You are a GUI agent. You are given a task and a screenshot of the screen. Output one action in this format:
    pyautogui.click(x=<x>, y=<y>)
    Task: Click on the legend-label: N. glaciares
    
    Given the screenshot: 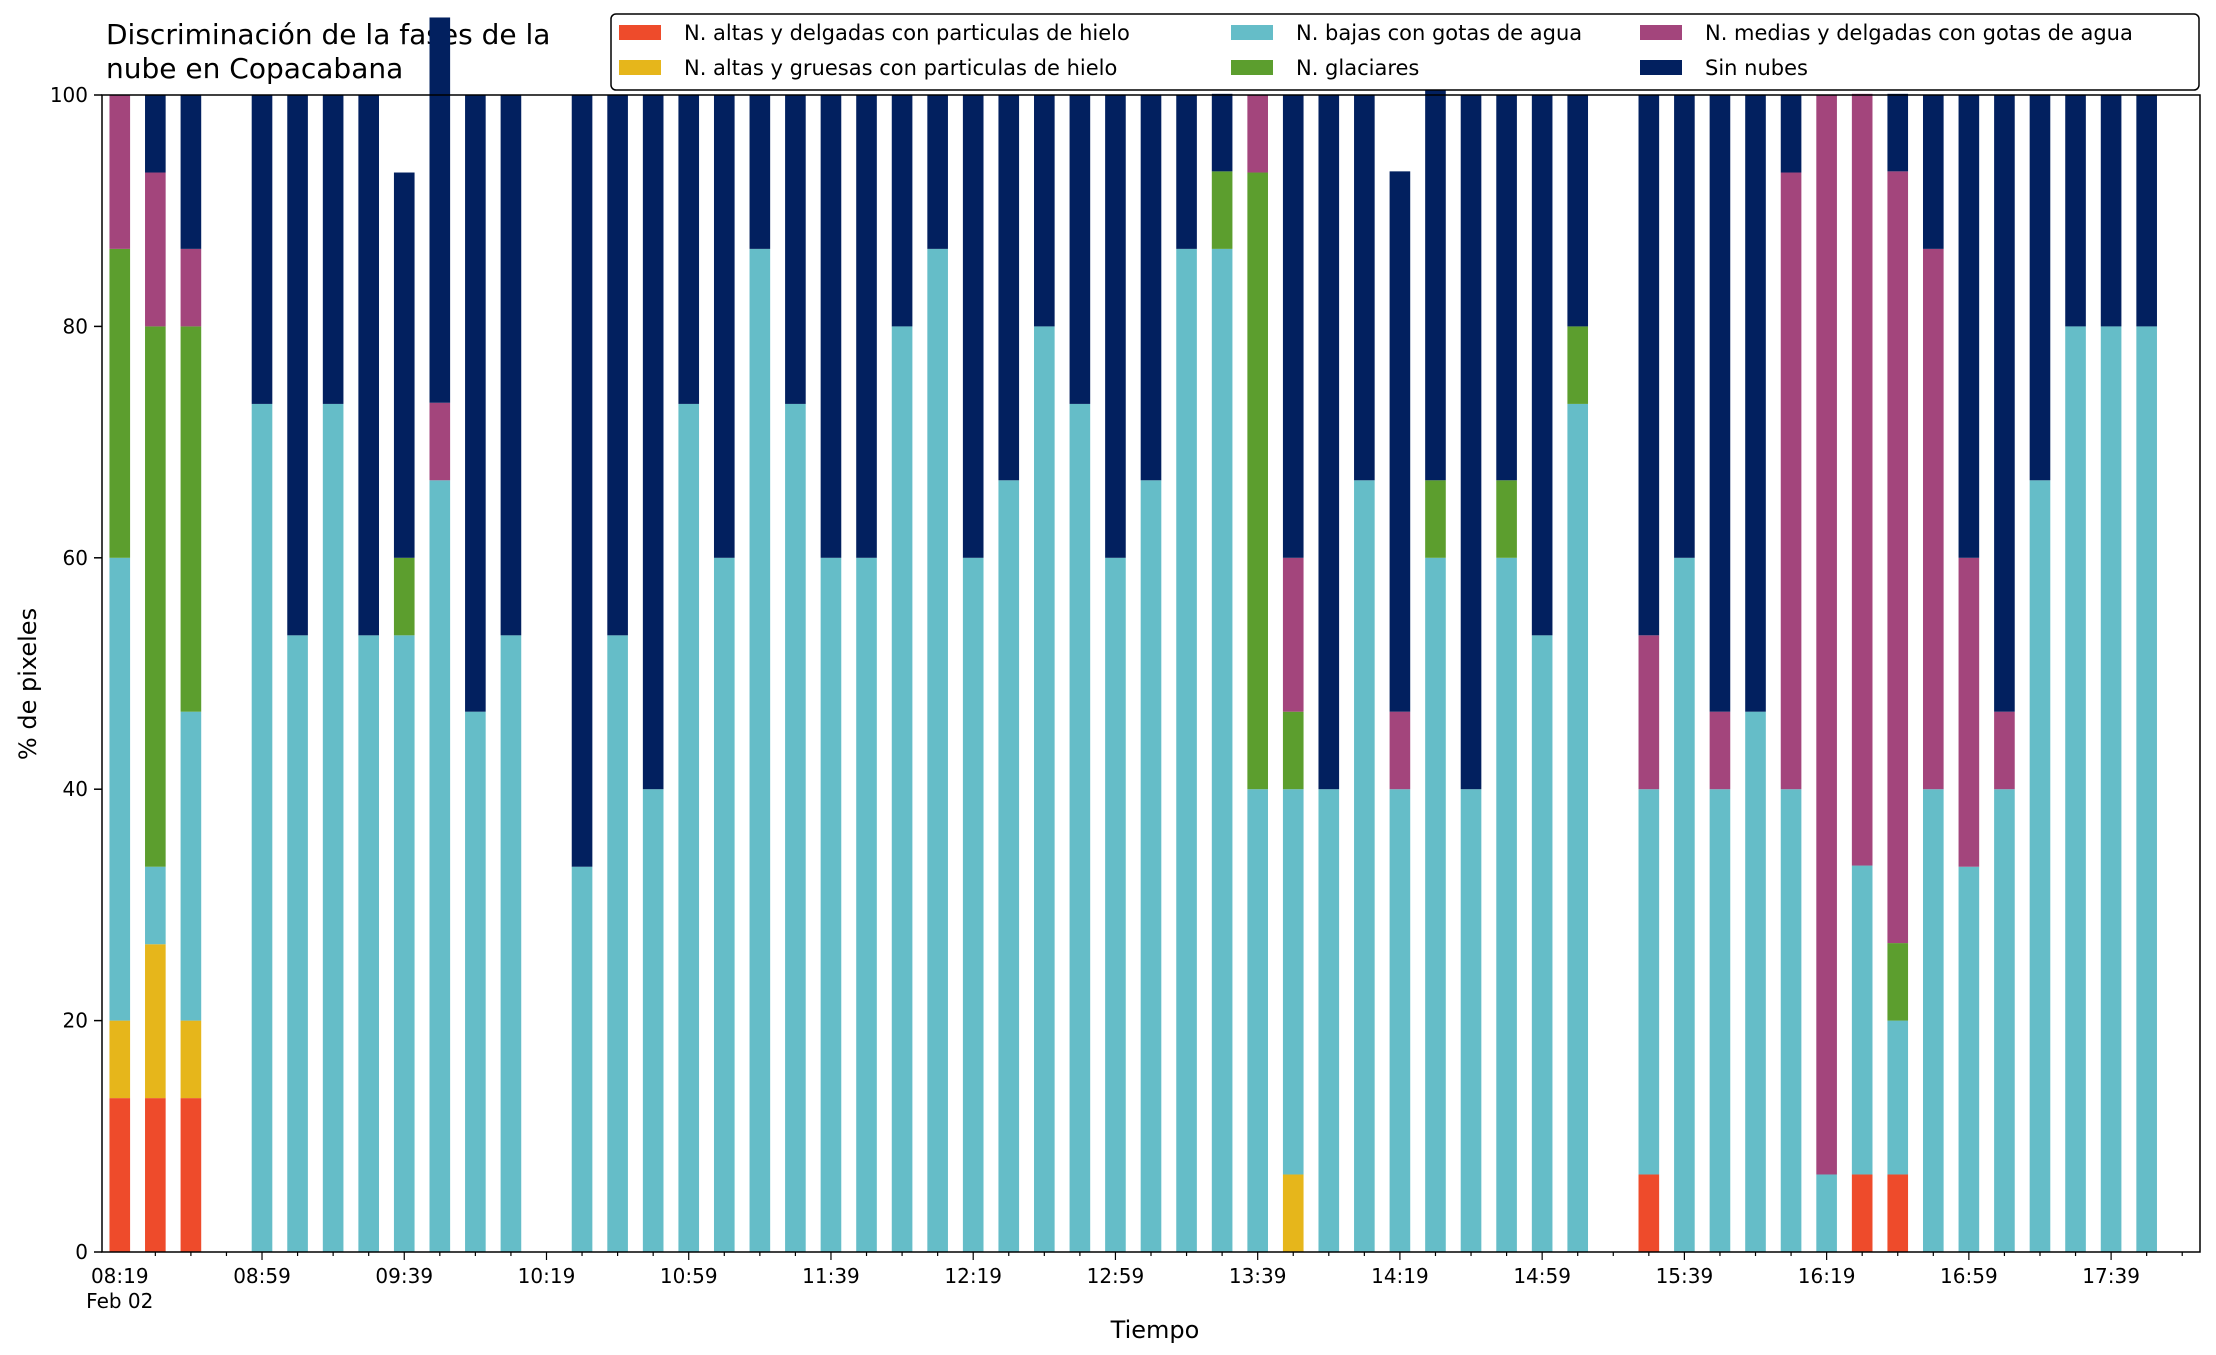 What is the action you would take?
    pyautogui.click(x=1357, y=68)
    